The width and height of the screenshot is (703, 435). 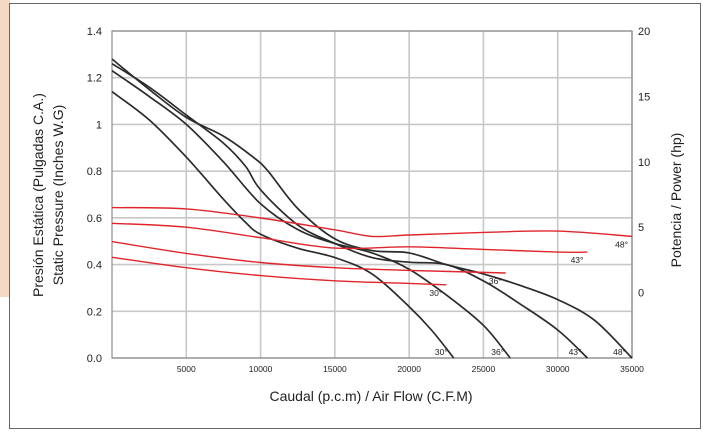 What do you see at coordinates (94, 312) in the screenshot?
I see `y-tick-label: 0.2` at bounding box center [94, 312].